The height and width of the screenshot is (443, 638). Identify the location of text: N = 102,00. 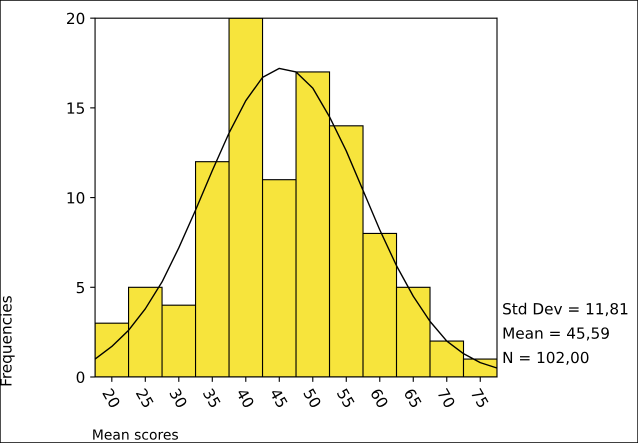
(546, 358).